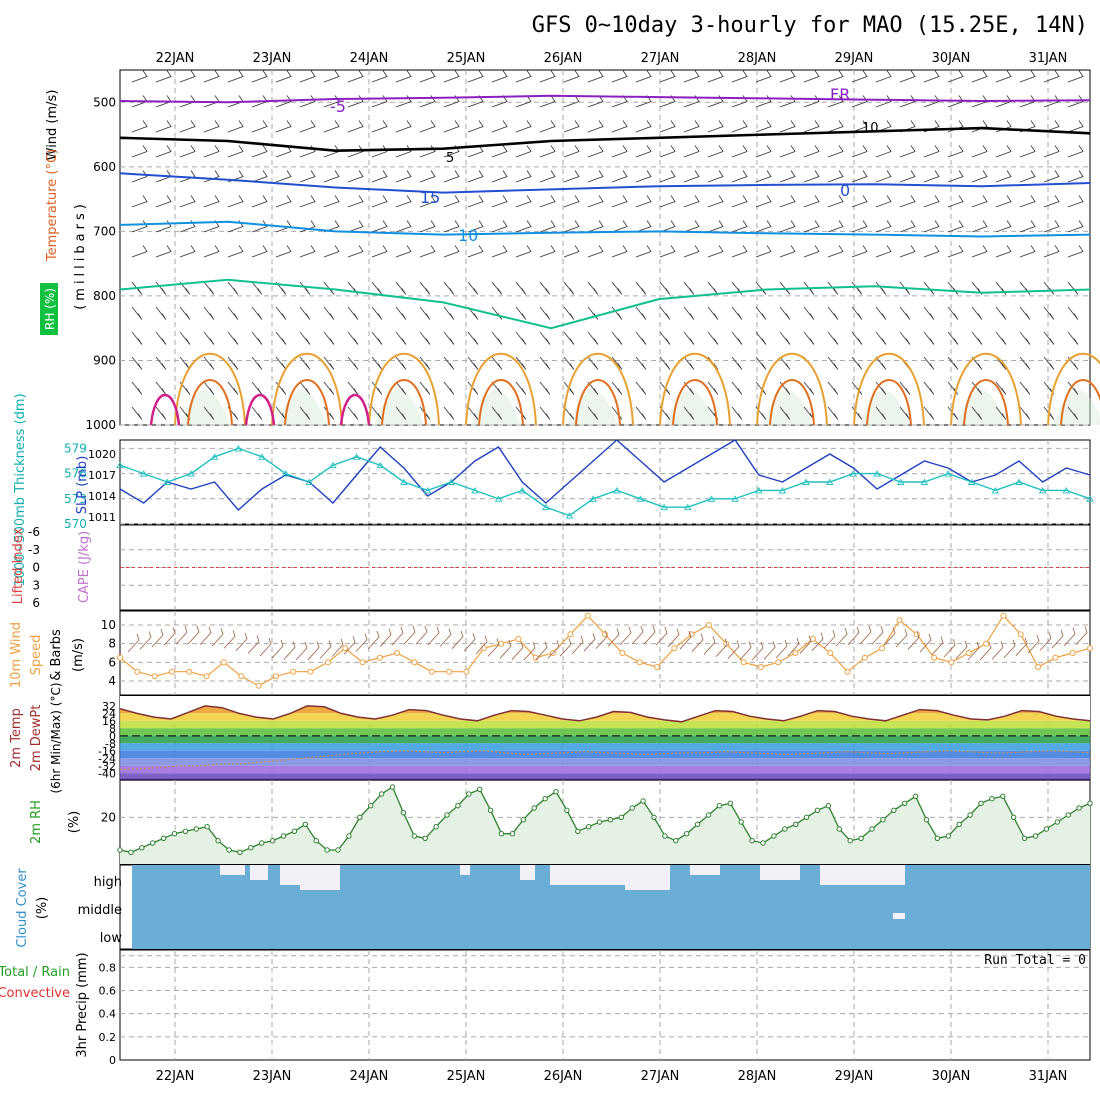 This screenshot has width=1100, height=1100. I want to click on date-label-top: 23JAN, so click(272, 58).